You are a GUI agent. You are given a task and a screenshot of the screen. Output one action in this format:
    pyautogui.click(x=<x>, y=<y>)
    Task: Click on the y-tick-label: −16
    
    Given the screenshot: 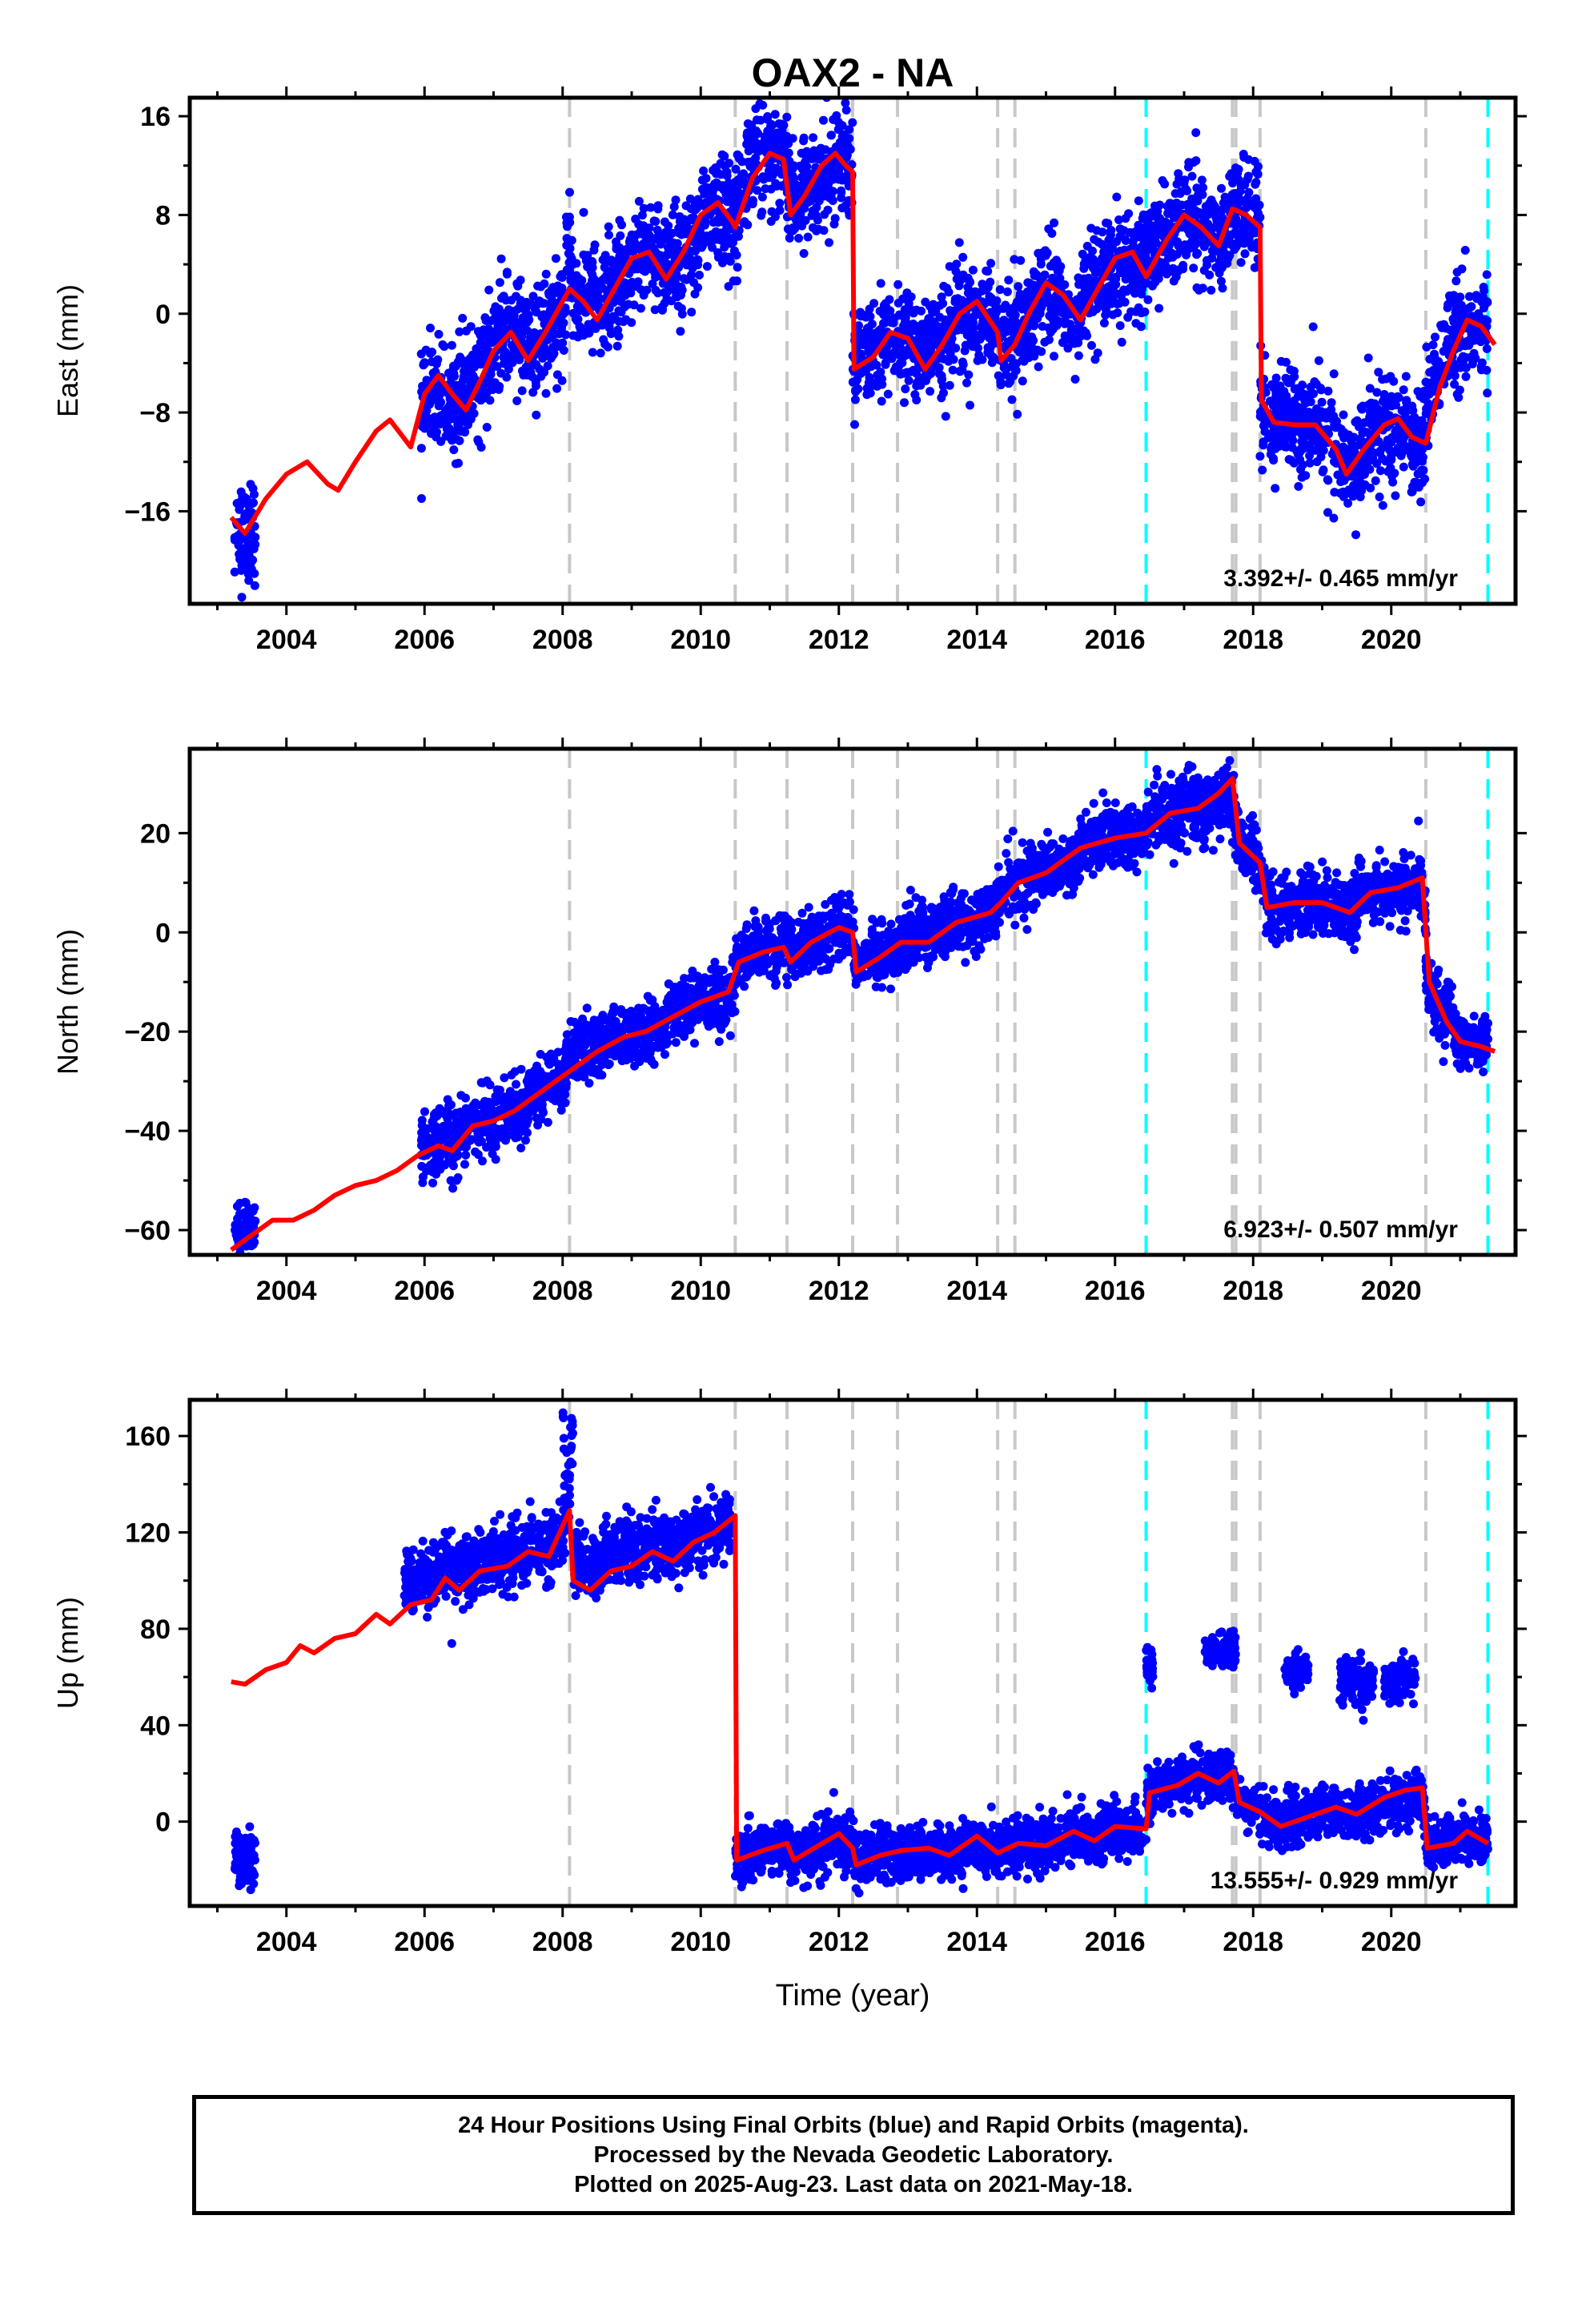 What is the action you would take?
    pyautogui.click(x=147, y=512)
    